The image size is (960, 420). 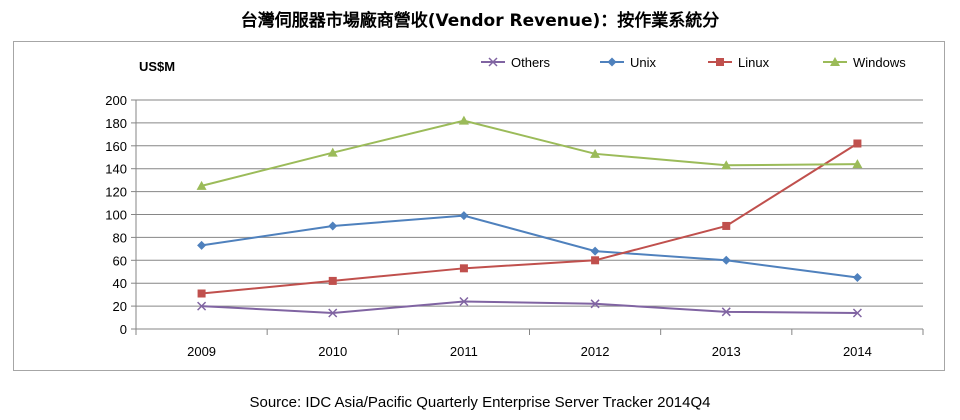 I want to click on series-line-unix, so click(x=529, y=246).